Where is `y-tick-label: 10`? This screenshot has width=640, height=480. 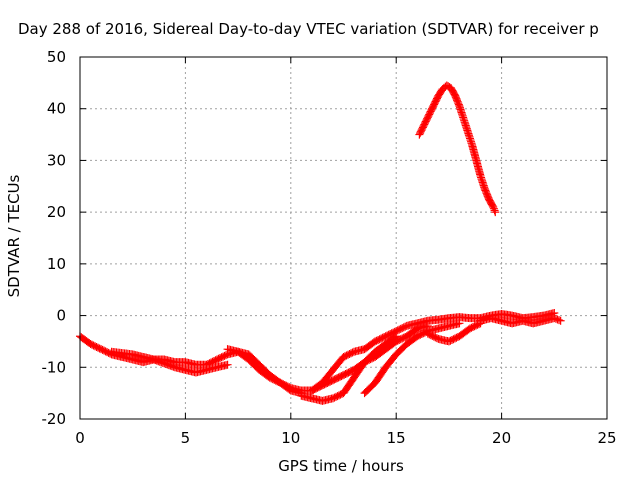 y-tick-label: 10 is located at coordinates (56, 264).